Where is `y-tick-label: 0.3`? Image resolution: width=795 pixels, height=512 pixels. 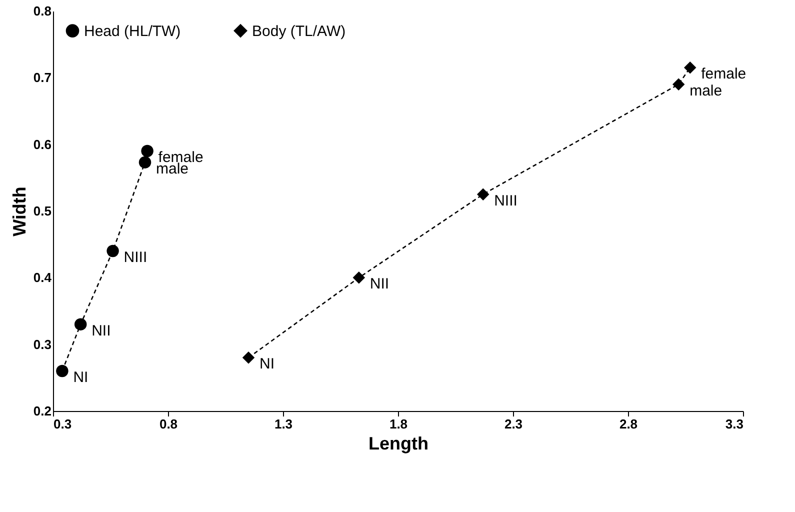 y-tick-label: 0.3 is located at coordinates (42, 344).